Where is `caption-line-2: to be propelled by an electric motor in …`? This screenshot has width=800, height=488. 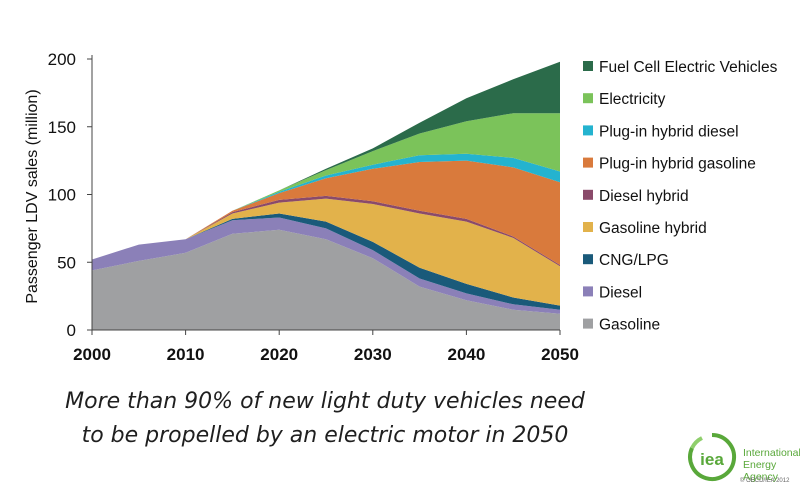 caption-line-2: to be propelled by an electric motor in … is located at coordinates (325, 435).